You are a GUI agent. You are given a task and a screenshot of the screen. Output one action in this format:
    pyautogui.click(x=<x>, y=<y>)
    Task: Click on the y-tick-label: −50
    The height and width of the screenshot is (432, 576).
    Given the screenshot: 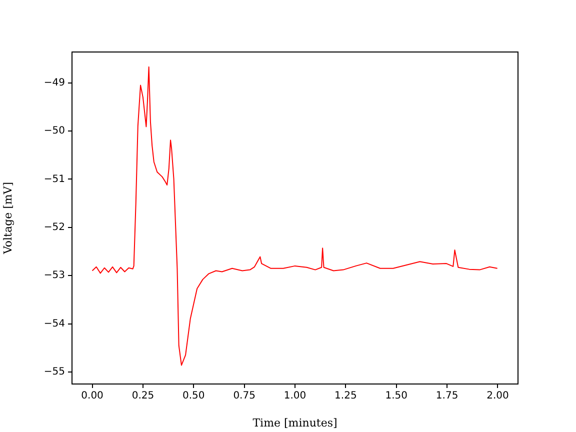 What is the action you would take?
    pyautogui.click(x=54, y=131)
    